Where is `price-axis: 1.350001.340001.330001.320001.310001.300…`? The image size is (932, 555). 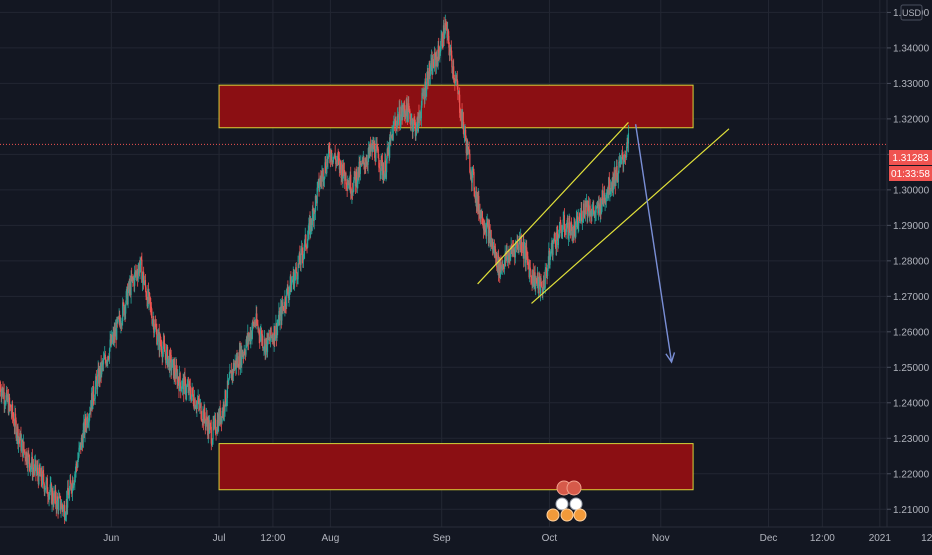
price-axis: 1.350001.340001.330001.320001.310001.300… is located at coordinates (908, 262).